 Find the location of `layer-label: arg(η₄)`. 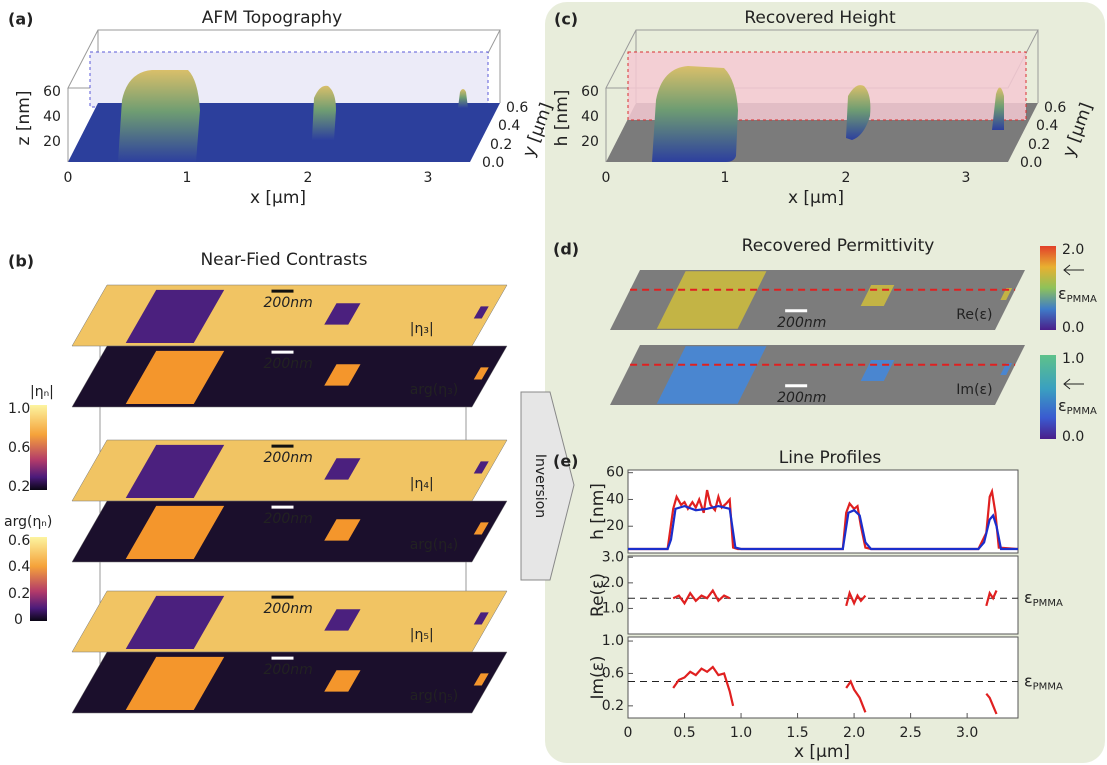

layer-label: arg(η₄) is located at coordinates (434, 545).